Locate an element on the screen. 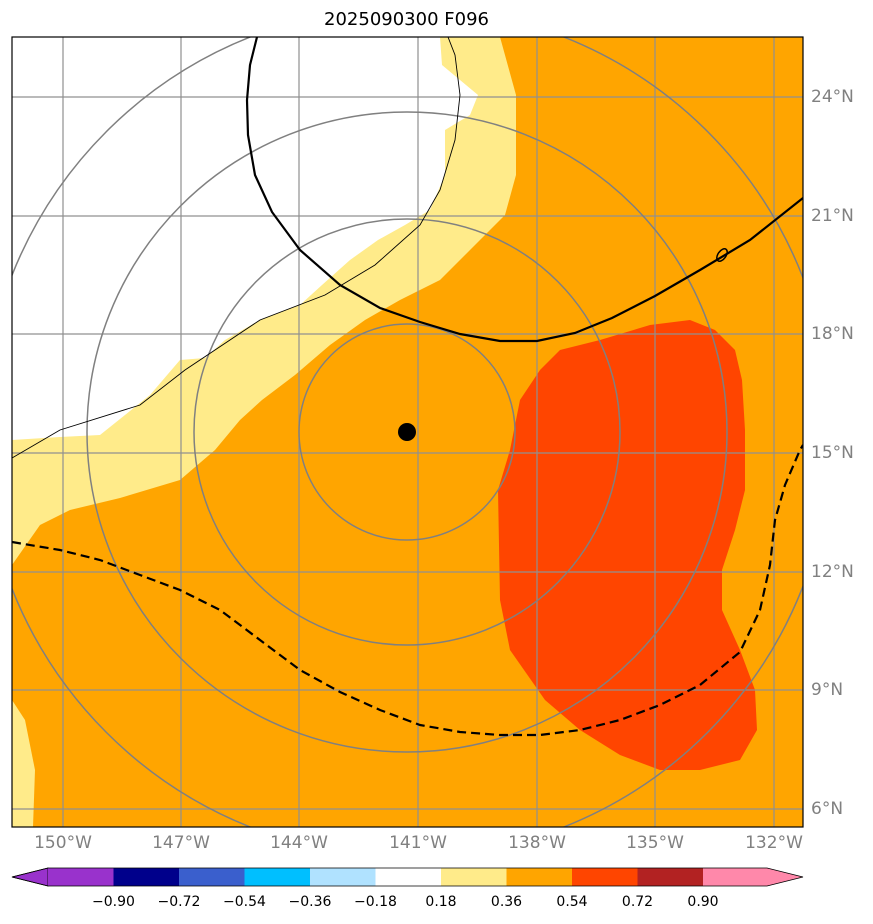 The image size is (873, 924). lat-label-21n: 21°N is located at coordinates (832, 216).